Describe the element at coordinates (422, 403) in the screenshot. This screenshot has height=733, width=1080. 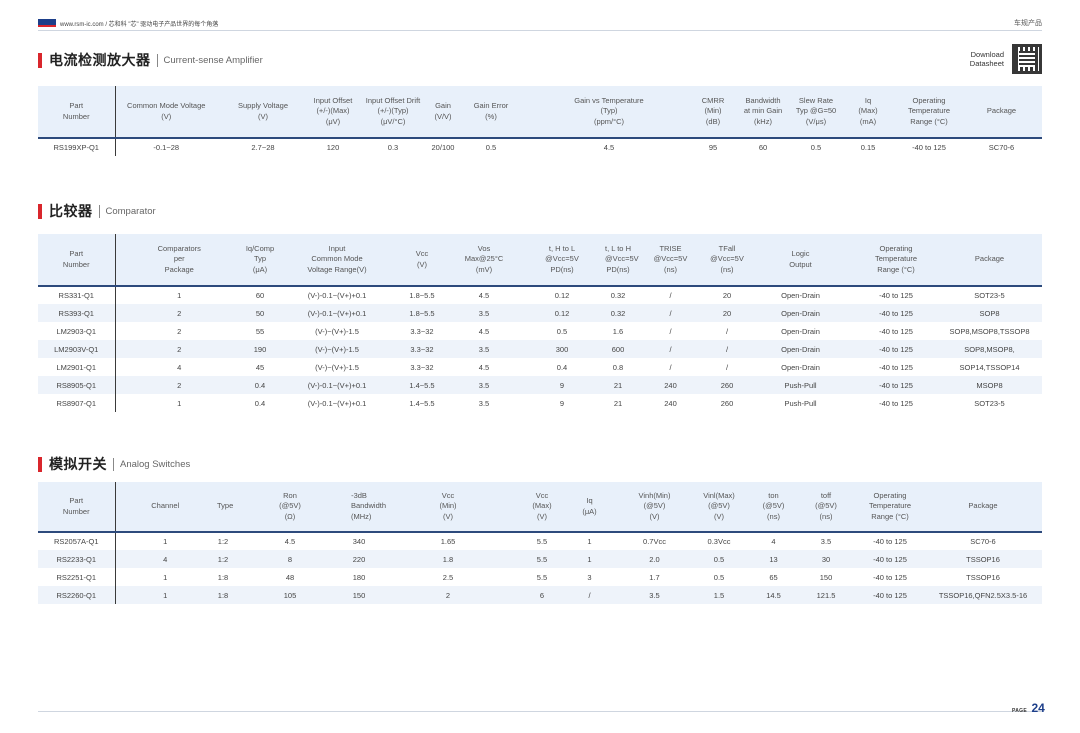
I see `table-cell: 1.4~5.5` at that location.